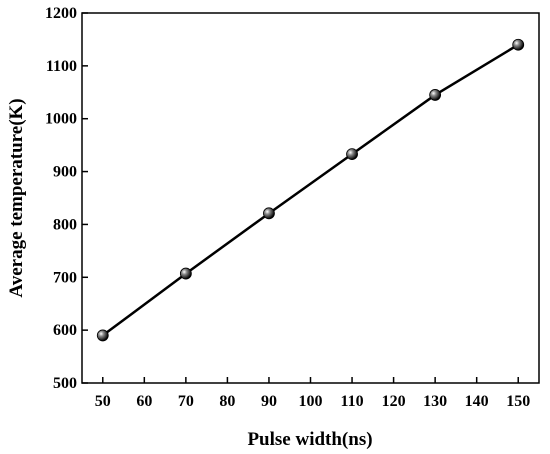 The height and width of the screenshot is (454, 550). What do you see at coordinates (309, 439) in the screenshot?
I see `x-axis-title: Pulse width(ns)` at bounding box center [309, 439].